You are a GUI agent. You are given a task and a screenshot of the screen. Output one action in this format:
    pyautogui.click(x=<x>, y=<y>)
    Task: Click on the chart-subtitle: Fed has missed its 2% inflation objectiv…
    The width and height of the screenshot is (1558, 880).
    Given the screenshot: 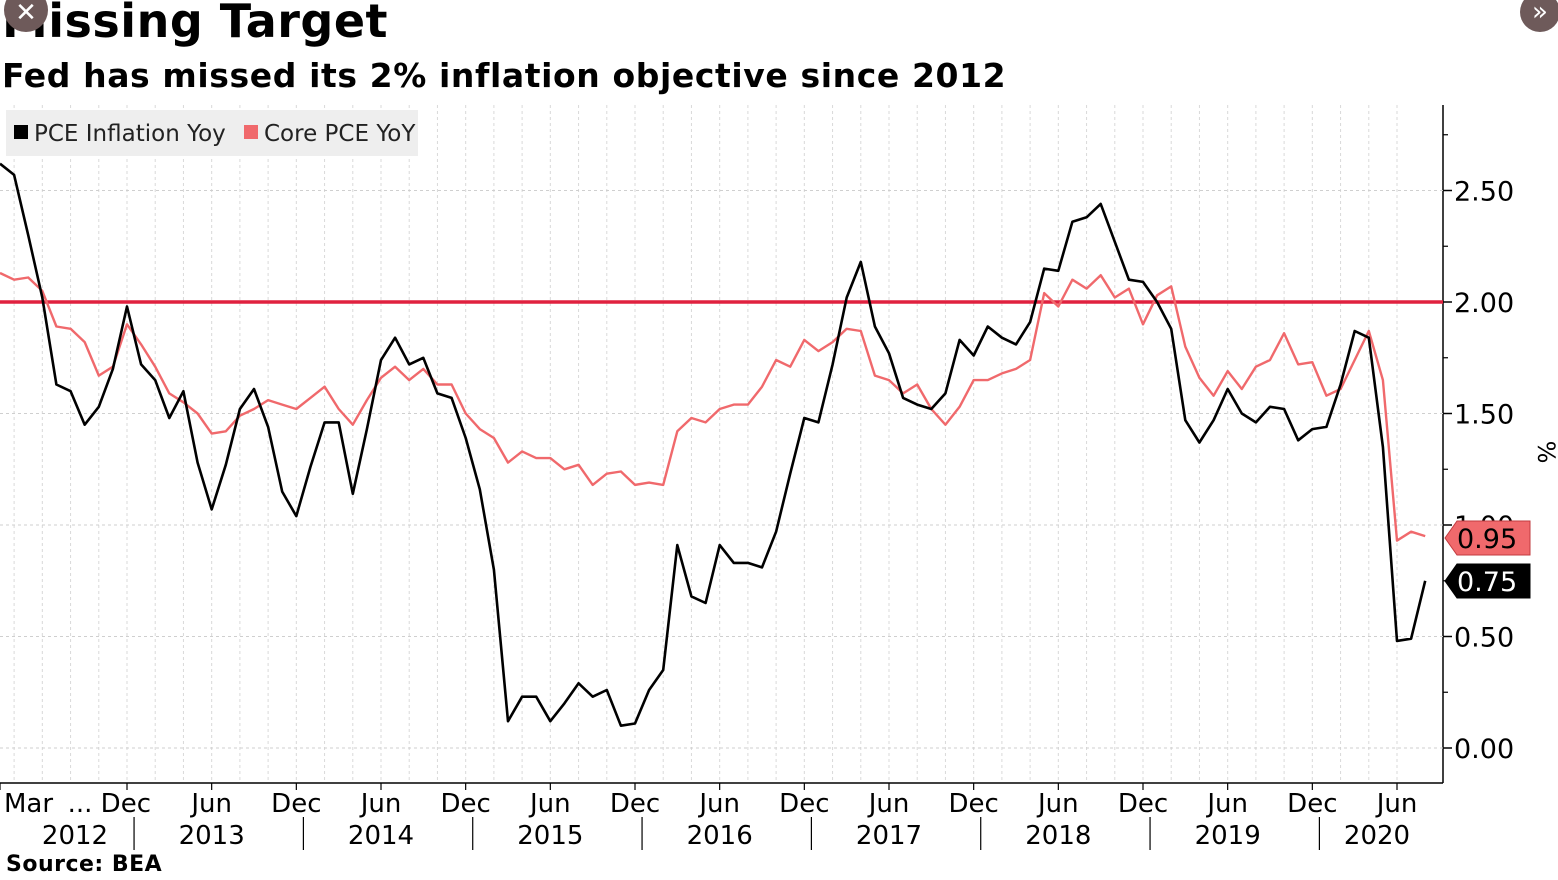 What is the action you would take?
    pyautogui.click(x=504, y=75)
    